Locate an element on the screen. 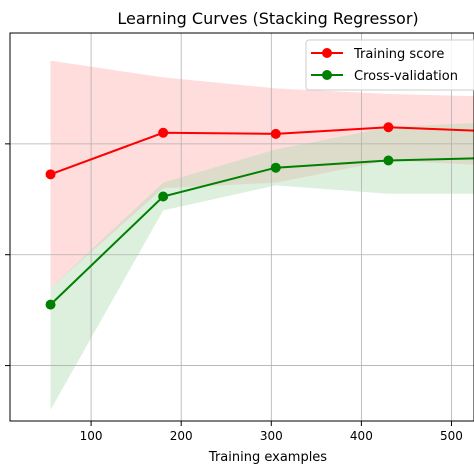 Image resolution: width=474 pixels, height=474 pixels. legend-label-cross-validation: Cross-validation is located at coordinates (406, 76).